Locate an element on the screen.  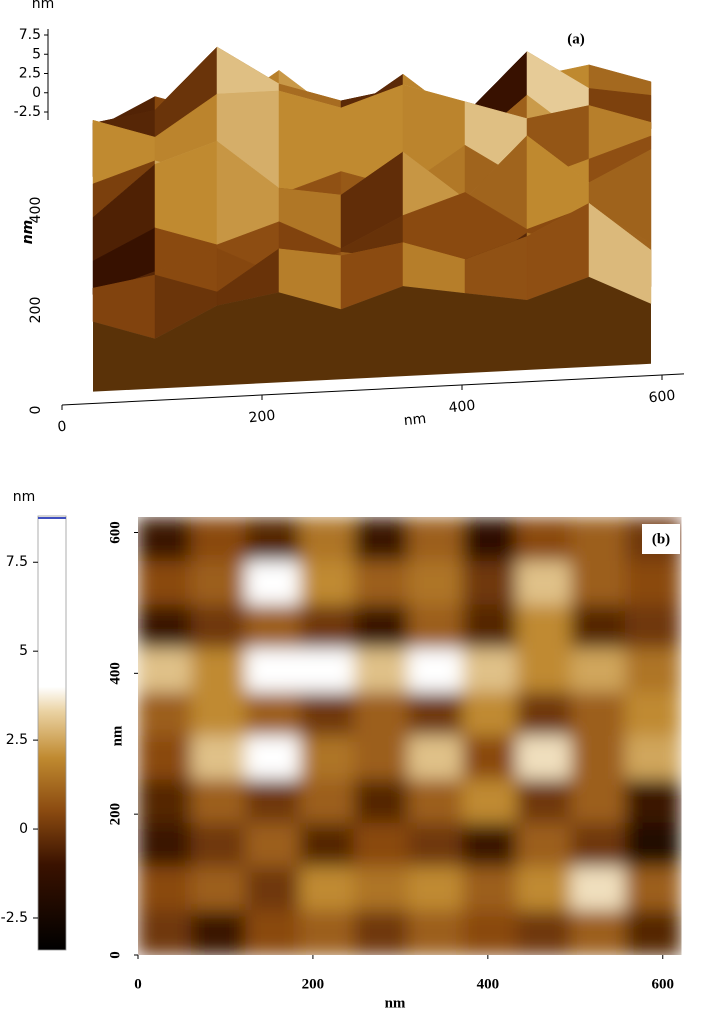
panel-label: (b) is located at coordinates (661, 539).